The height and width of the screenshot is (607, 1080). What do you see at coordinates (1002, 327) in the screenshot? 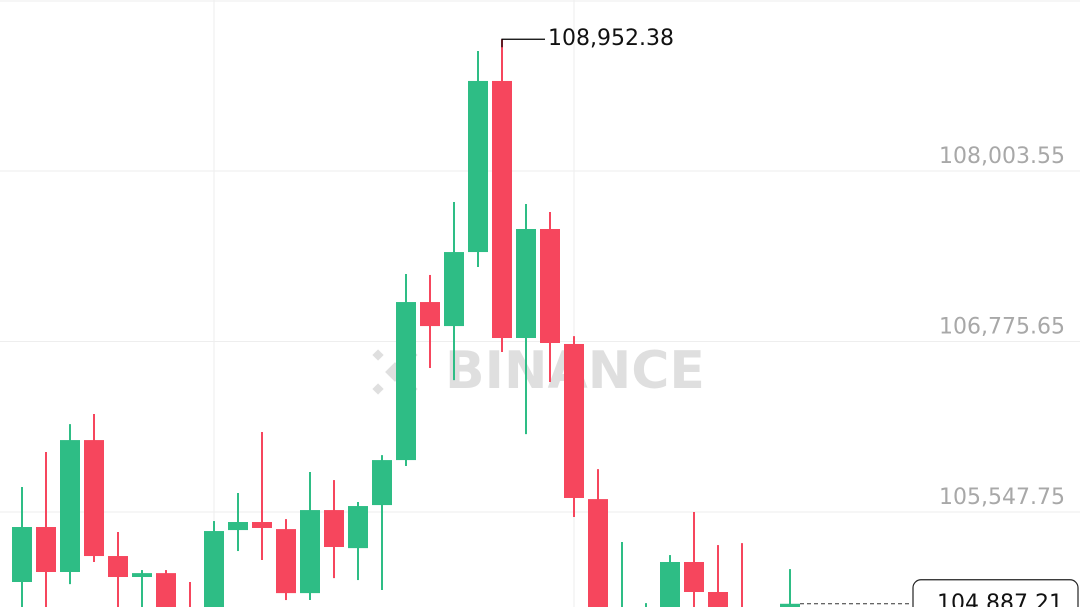
I see `y-tick-label: 106,775.65` at bounding box center [1002, 327].